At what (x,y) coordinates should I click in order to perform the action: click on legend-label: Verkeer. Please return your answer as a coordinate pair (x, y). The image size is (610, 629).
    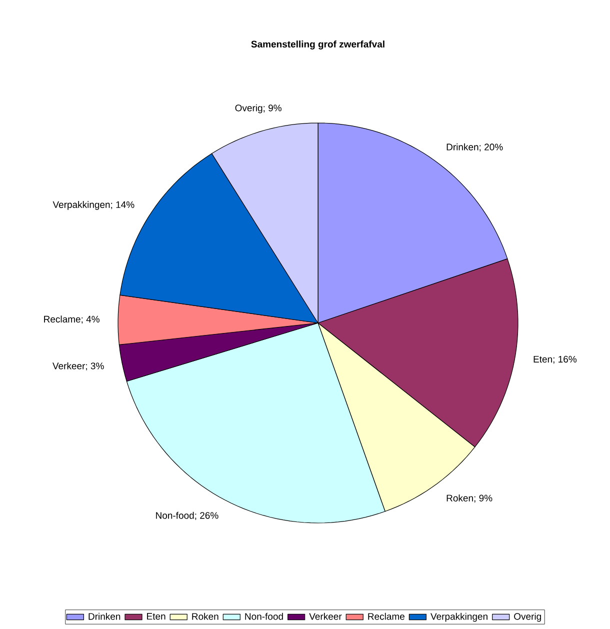
    Looking at the image, I should click on (325, 616).